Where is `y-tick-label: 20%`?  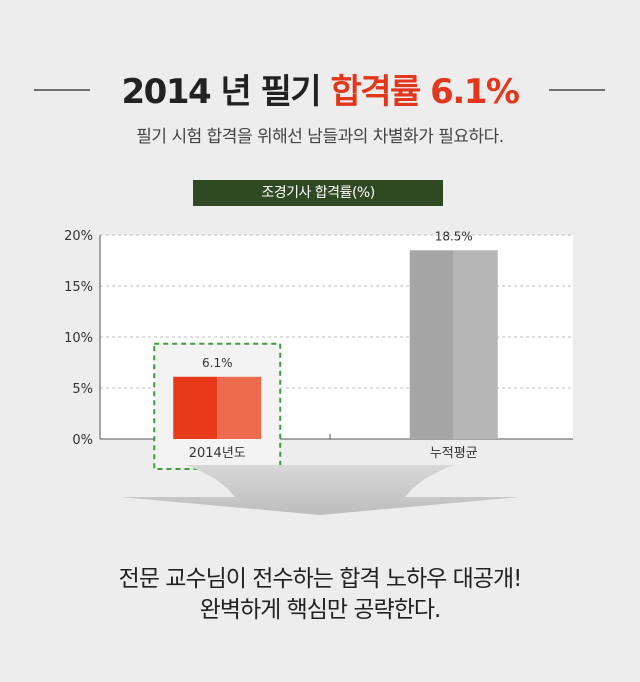 y-tick-label: 20% is located at coordinates (78, 236).